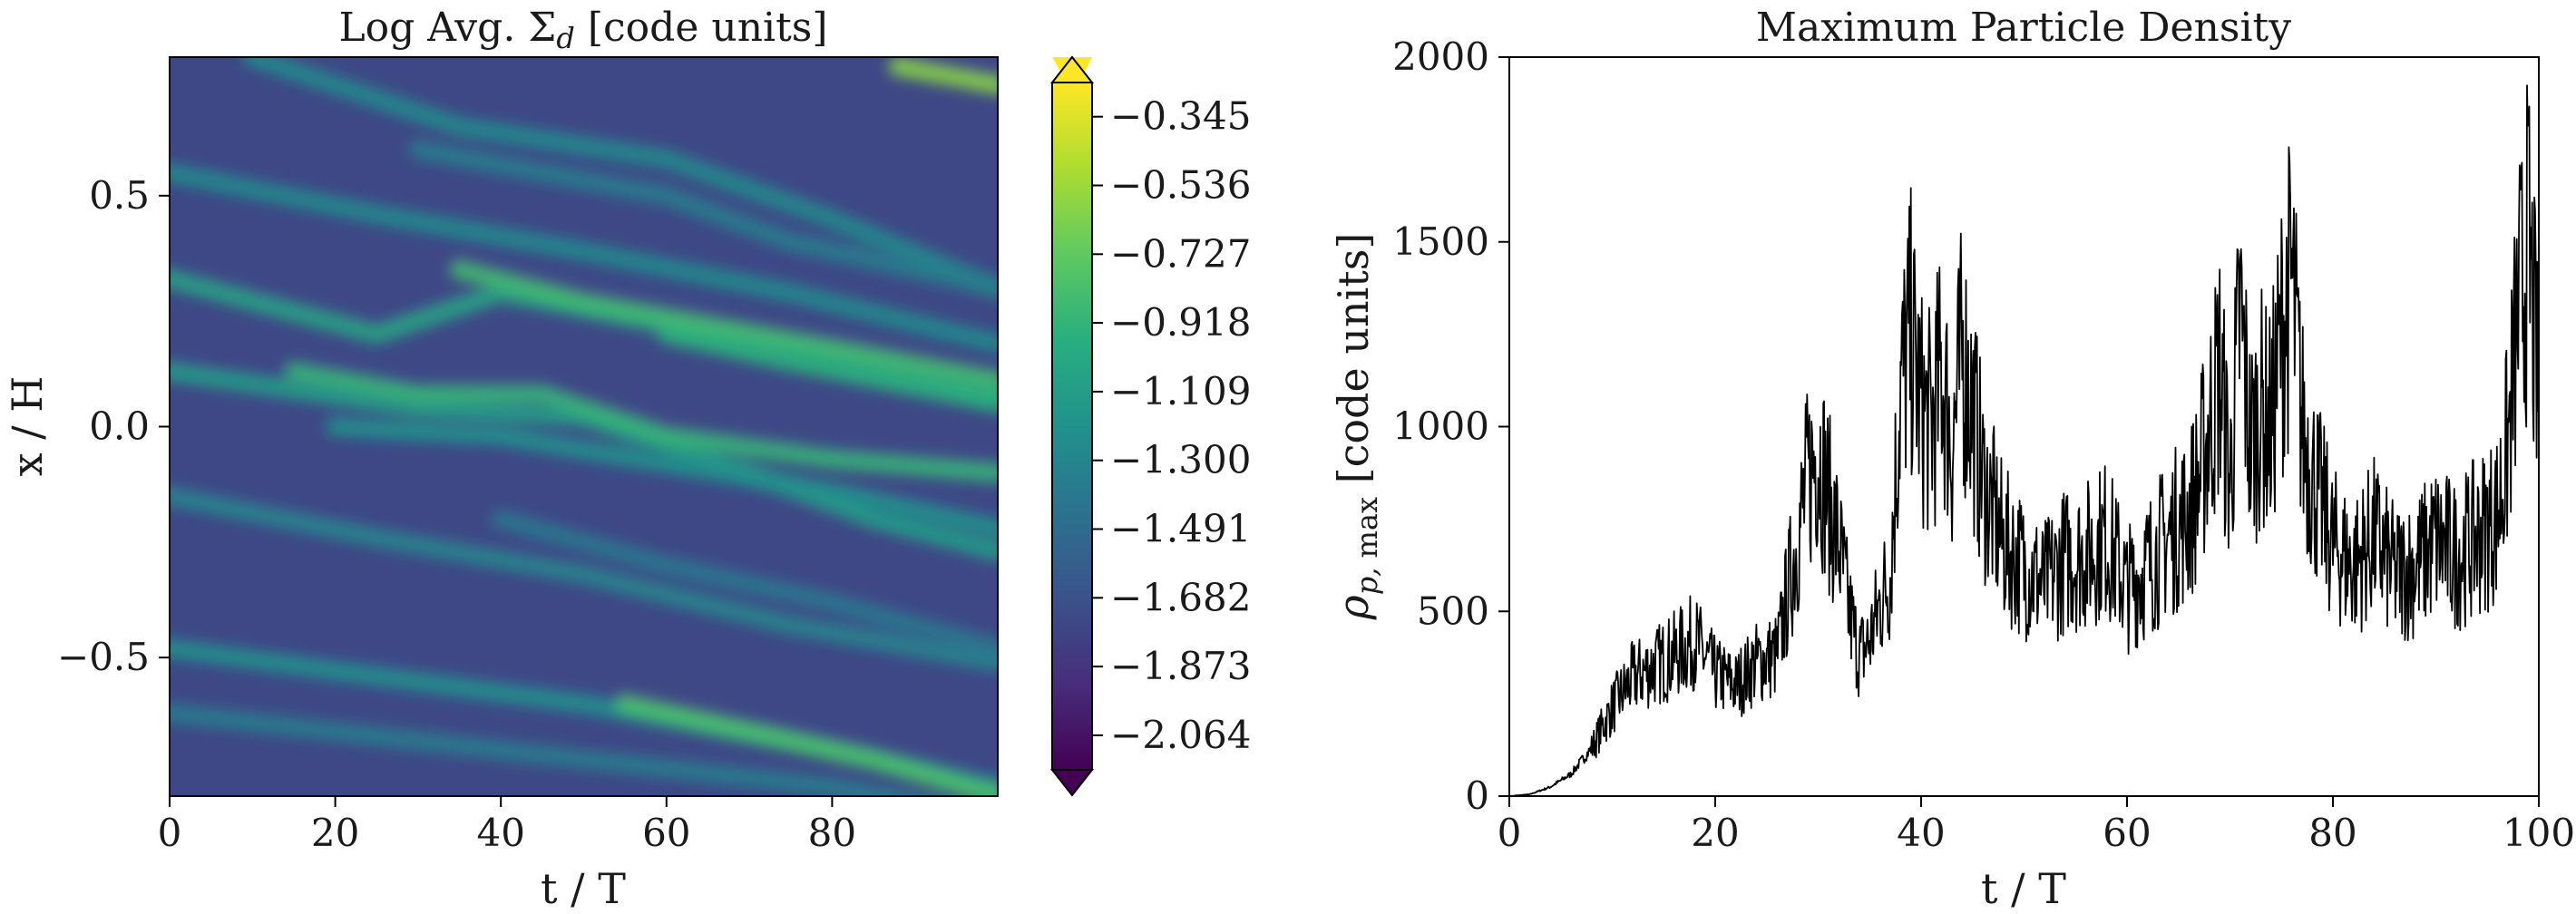  What do you see at coordinates (832, 833) in the screenshot?
I see `heatmap-x-tick-label: 80` at bounding box center [832, 833].